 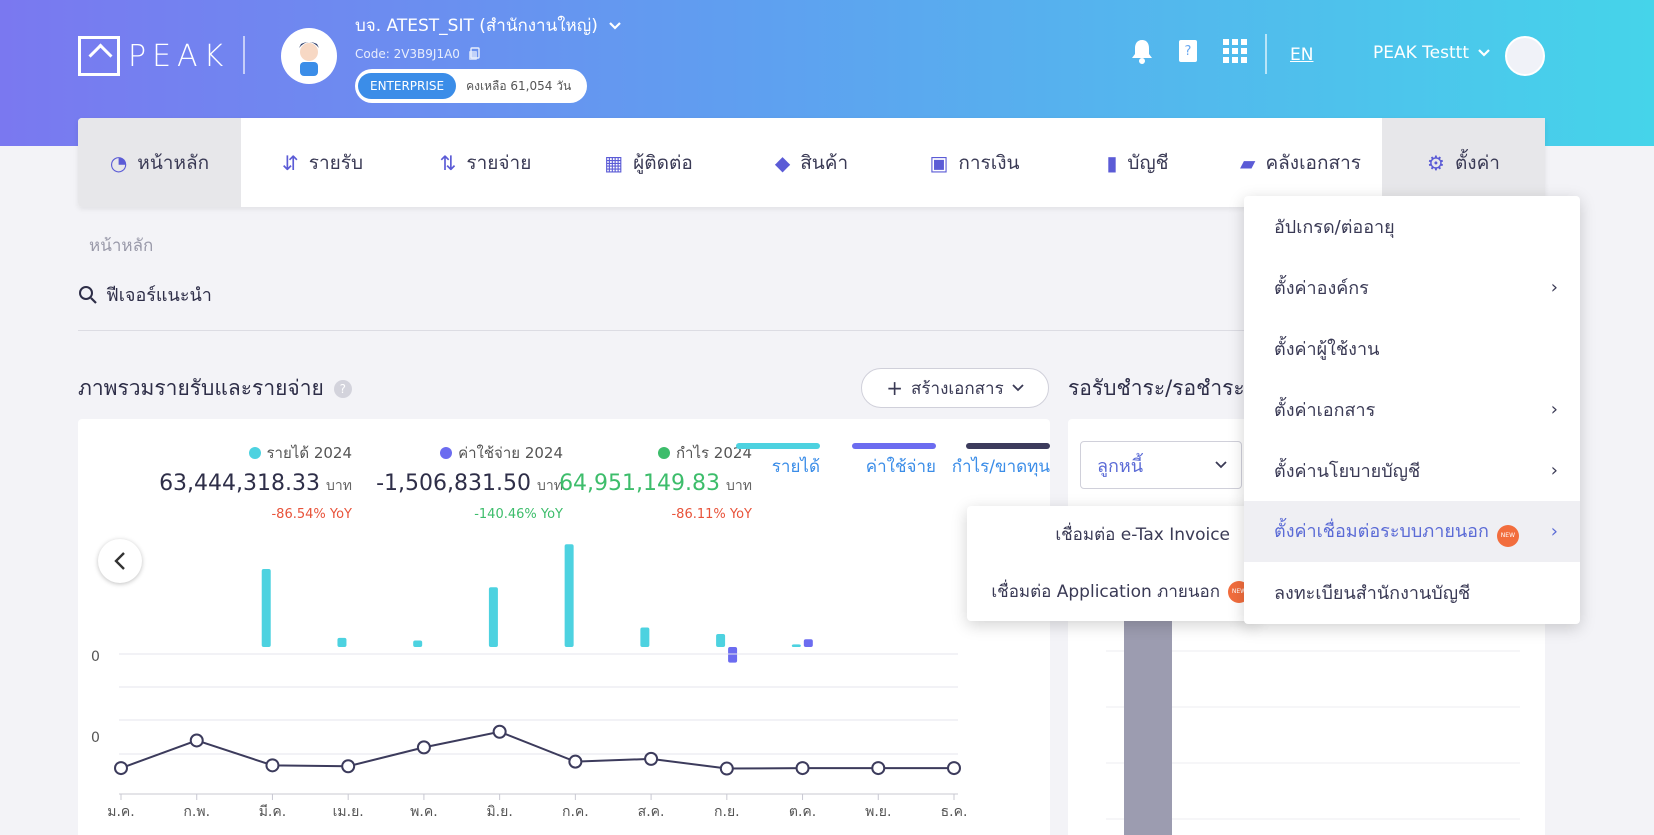 What do you see at coordinates (811, 162) in the screenshot?
I see `nav-item-products: ◆ สินค้า` at bounding box center [811, 162].